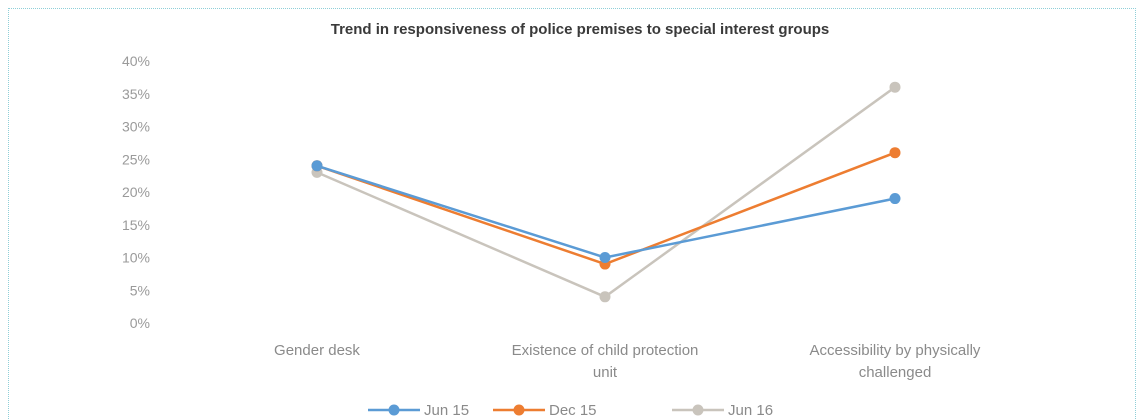 The height and width of the screenshot is (419, 1144). I want to click on legend: Jun 15 Dec 15 Jun 16, so click(570, 410).